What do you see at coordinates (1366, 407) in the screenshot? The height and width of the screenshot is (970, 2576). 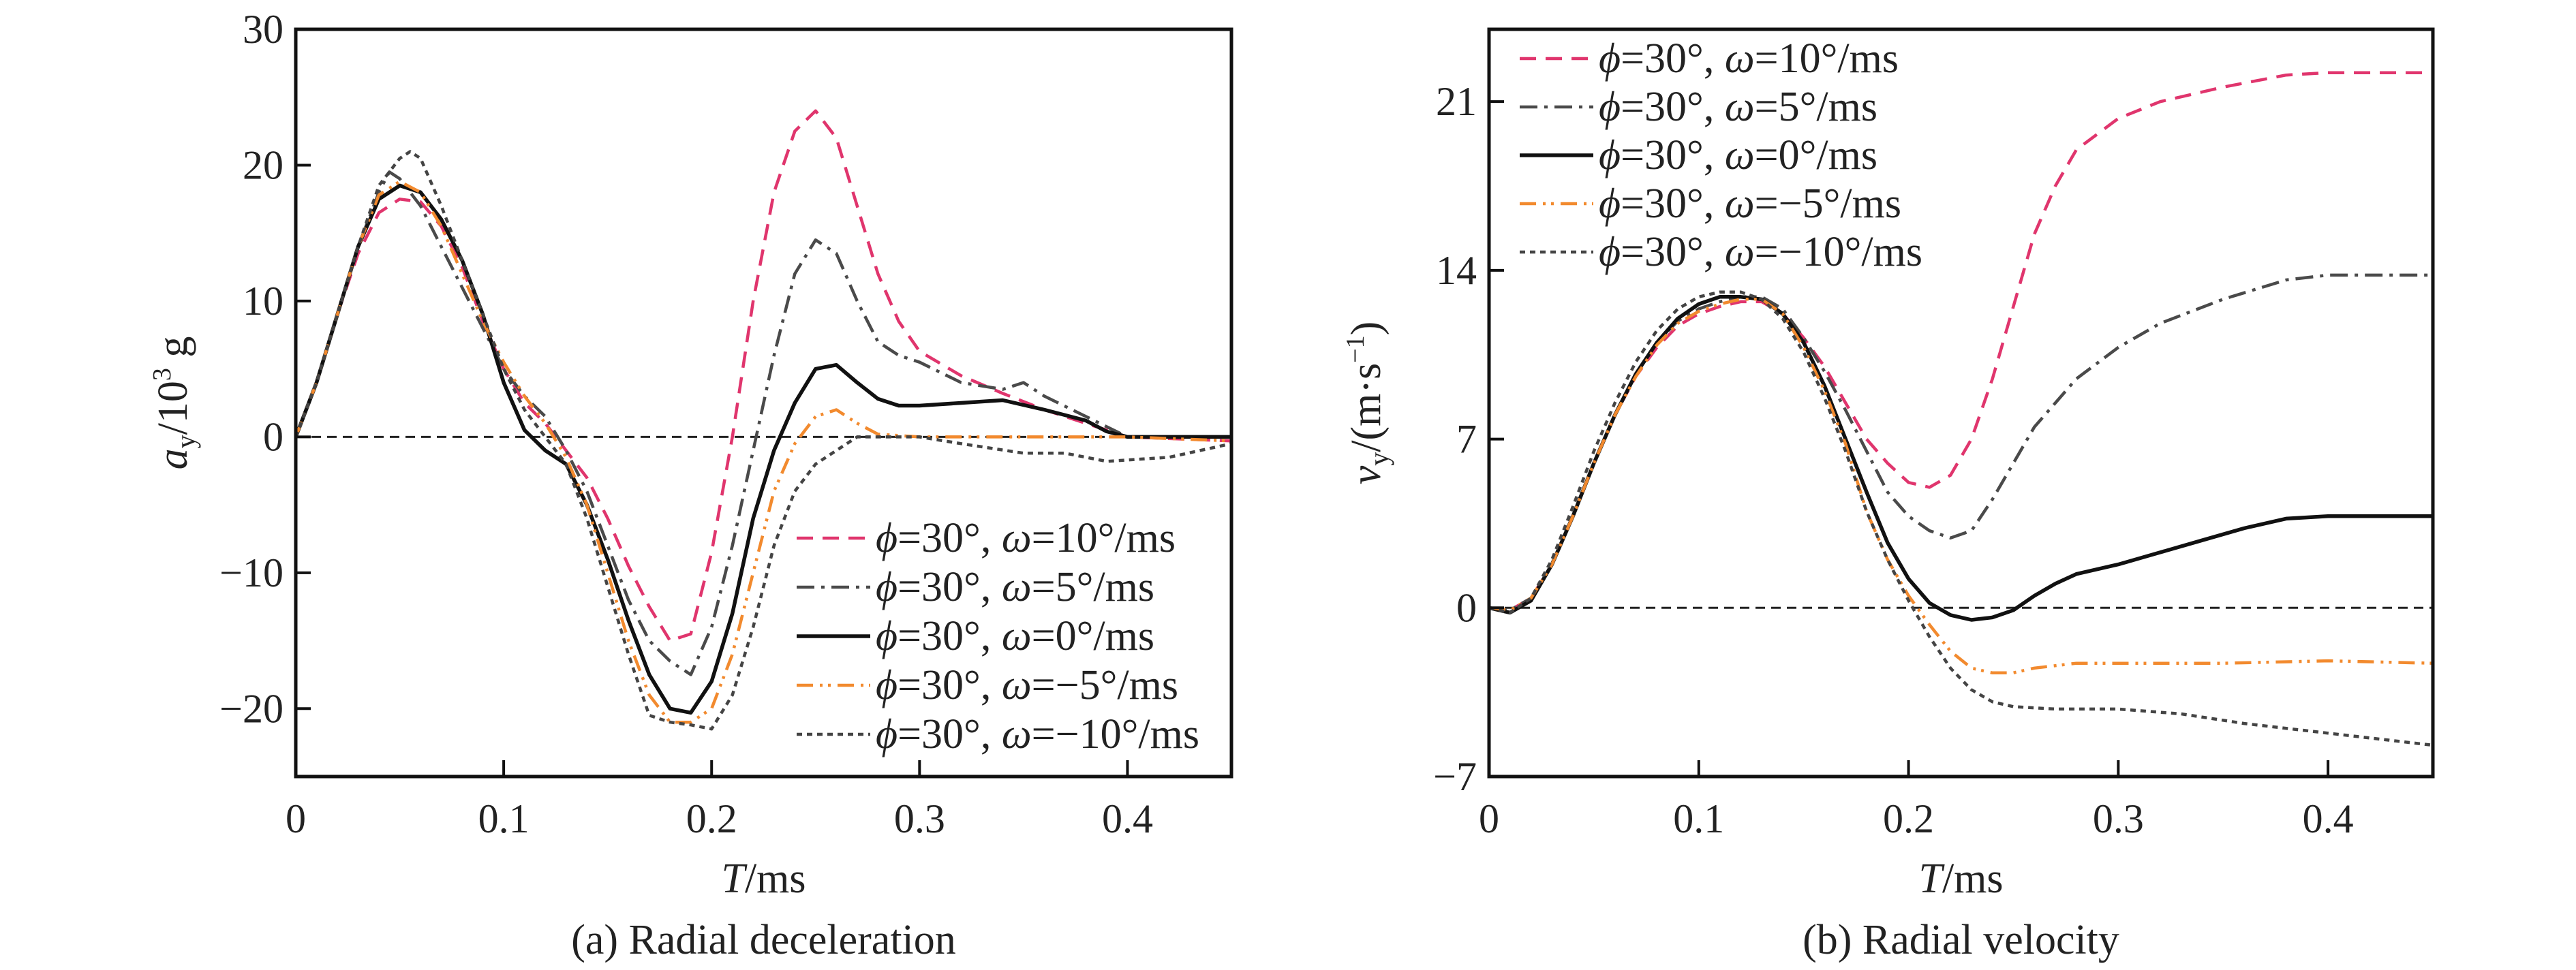 I see `y-axis-label-unit: /(m·s` at bounding box center [1366, 407].